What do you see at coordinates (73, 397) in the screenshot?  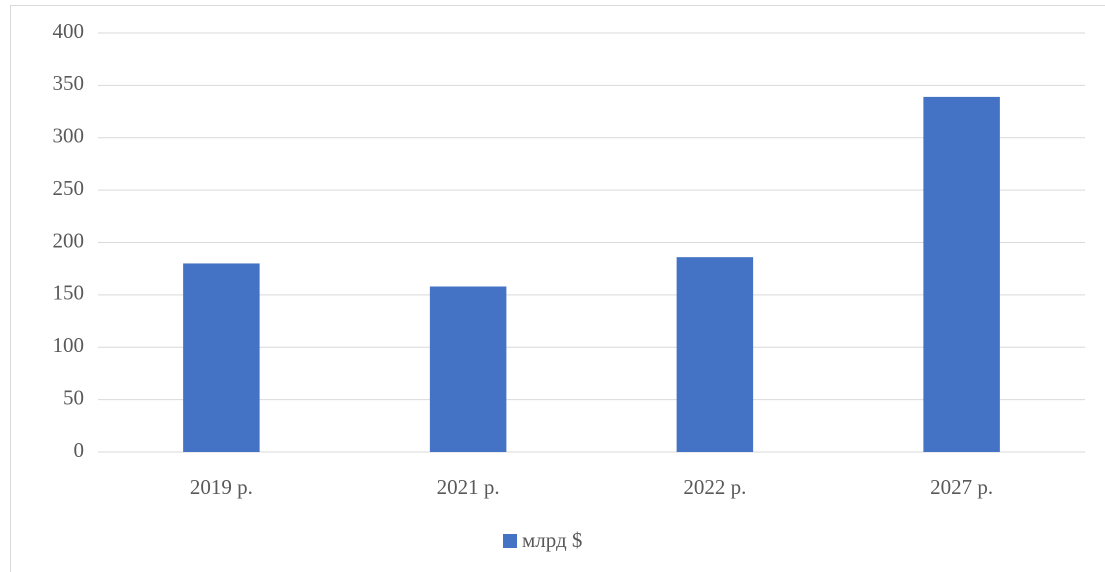 I see `y-tick-label: 50` at bounding box center [73, 397].